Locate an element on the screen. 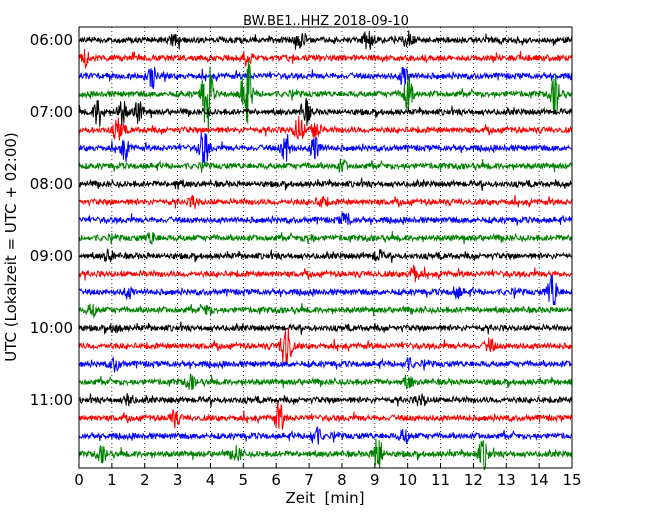 The height and width of the screenshot is (520, 650). x-tick-label: 7 is located at coordinates (309, 480).